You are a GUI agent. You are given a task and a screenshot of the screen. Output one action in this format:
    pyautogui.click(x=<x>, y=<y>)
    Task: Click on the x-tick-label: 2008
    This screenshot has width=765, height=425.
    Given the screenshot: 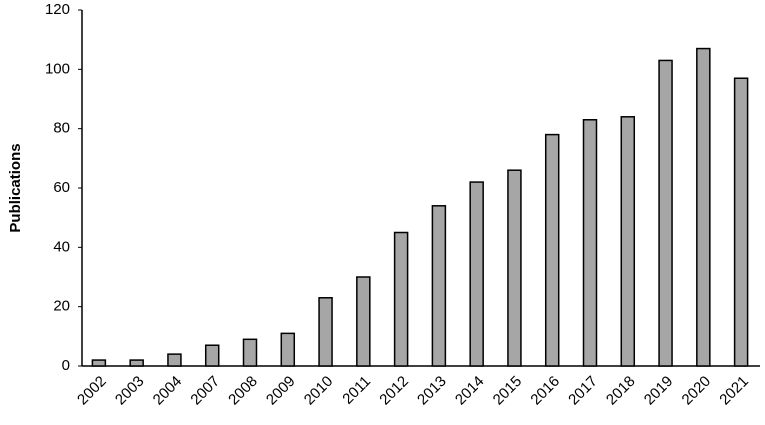 What is the action you would take?
    pyautogui.click(x=243, y=391)
    